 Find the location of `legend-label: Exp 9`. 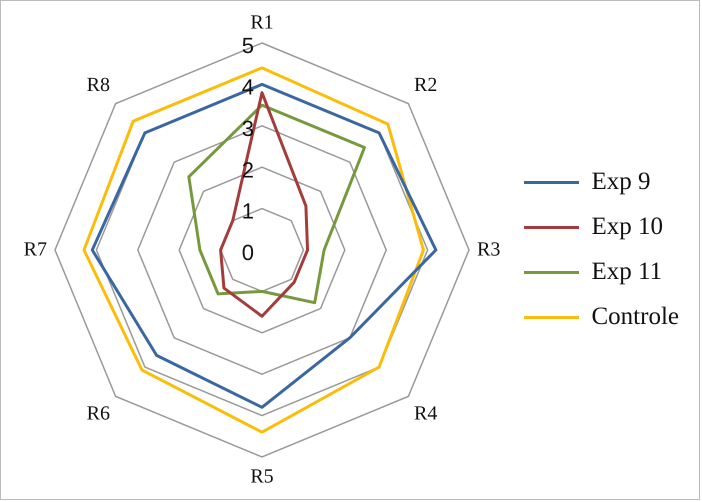

legend-label: Exp 9 is located at coordinates (621, 182).